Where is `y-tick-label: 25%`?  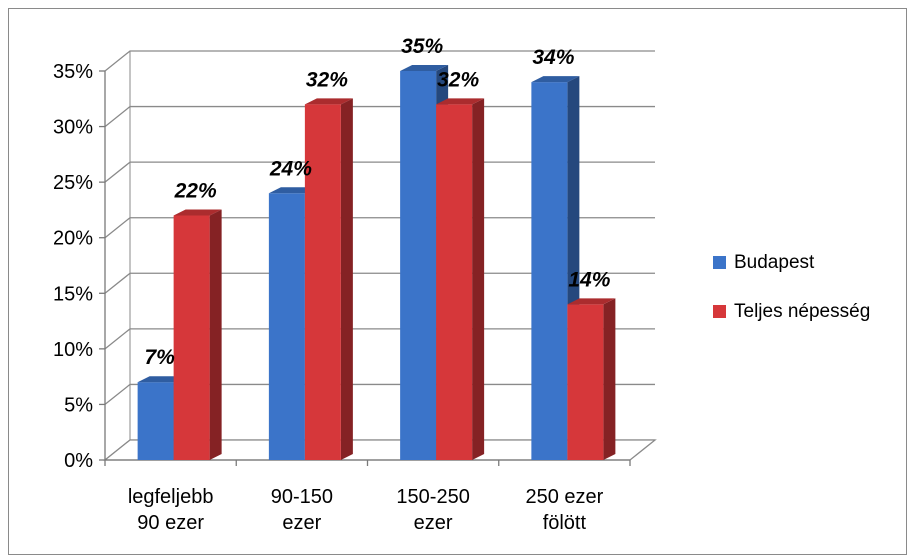 y-tick-label: 25% is located at coordinates (73, 183).